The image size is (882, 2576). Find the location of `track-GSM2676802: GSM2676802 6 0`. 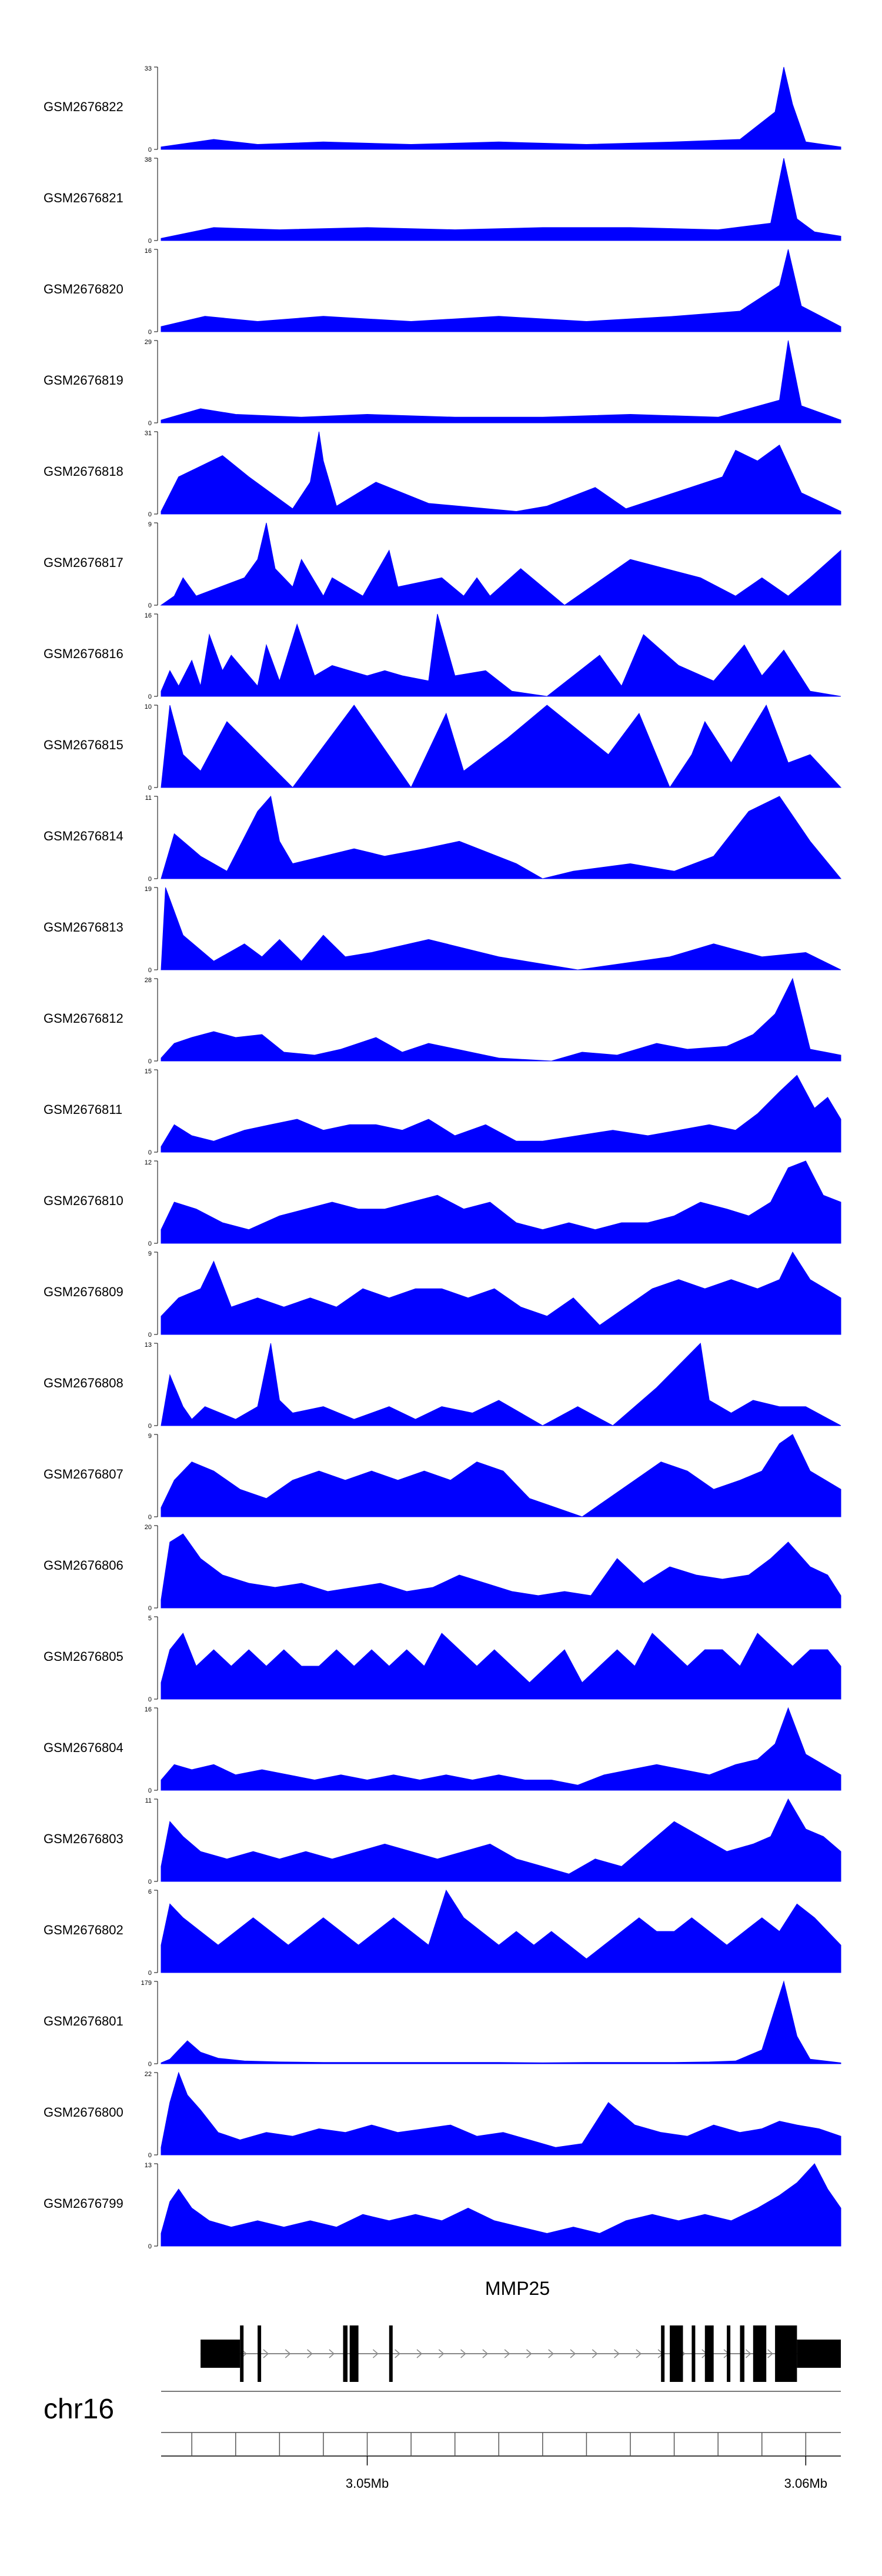

track-GSM2676802: GSM2676802 6 0 is located at coordinates (442, 1932).